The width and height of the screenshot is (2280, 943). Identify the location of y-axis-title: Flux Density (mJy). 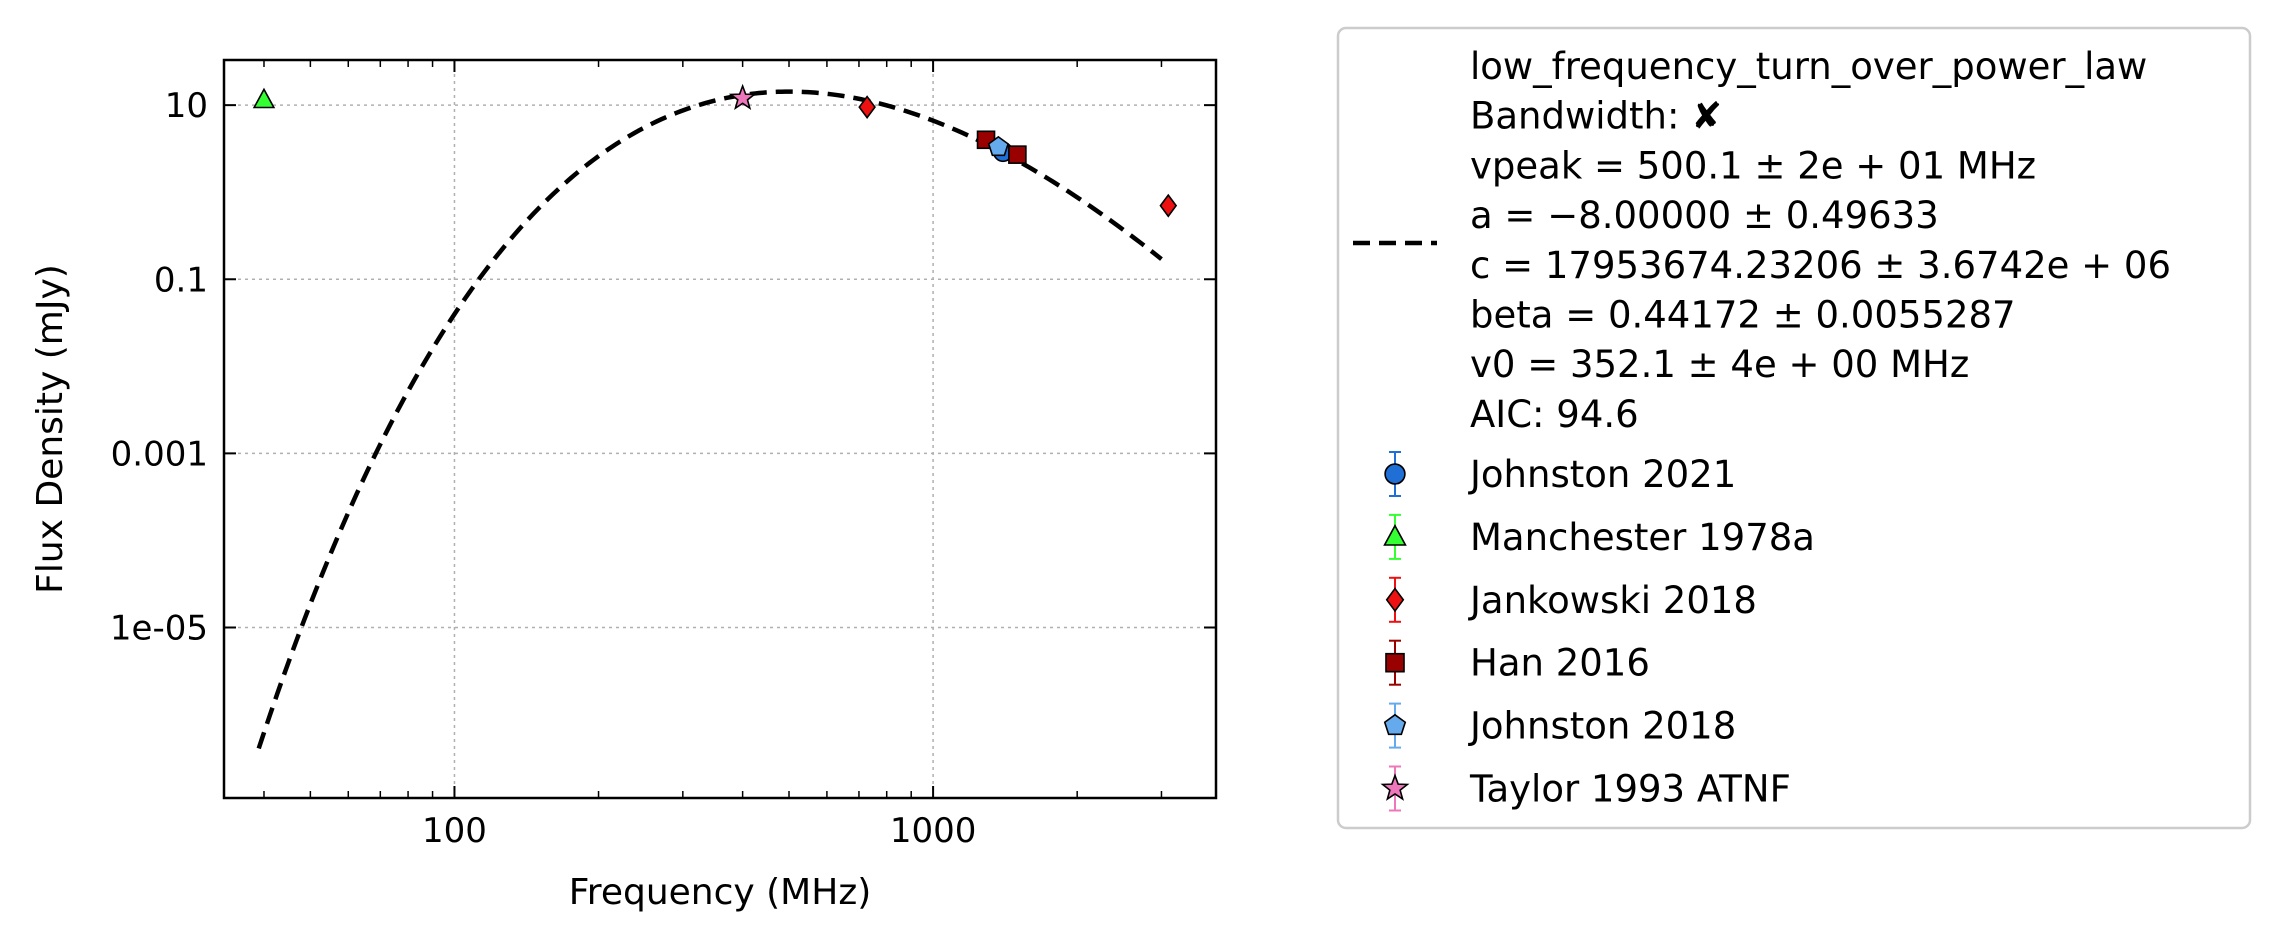
(50, 429).